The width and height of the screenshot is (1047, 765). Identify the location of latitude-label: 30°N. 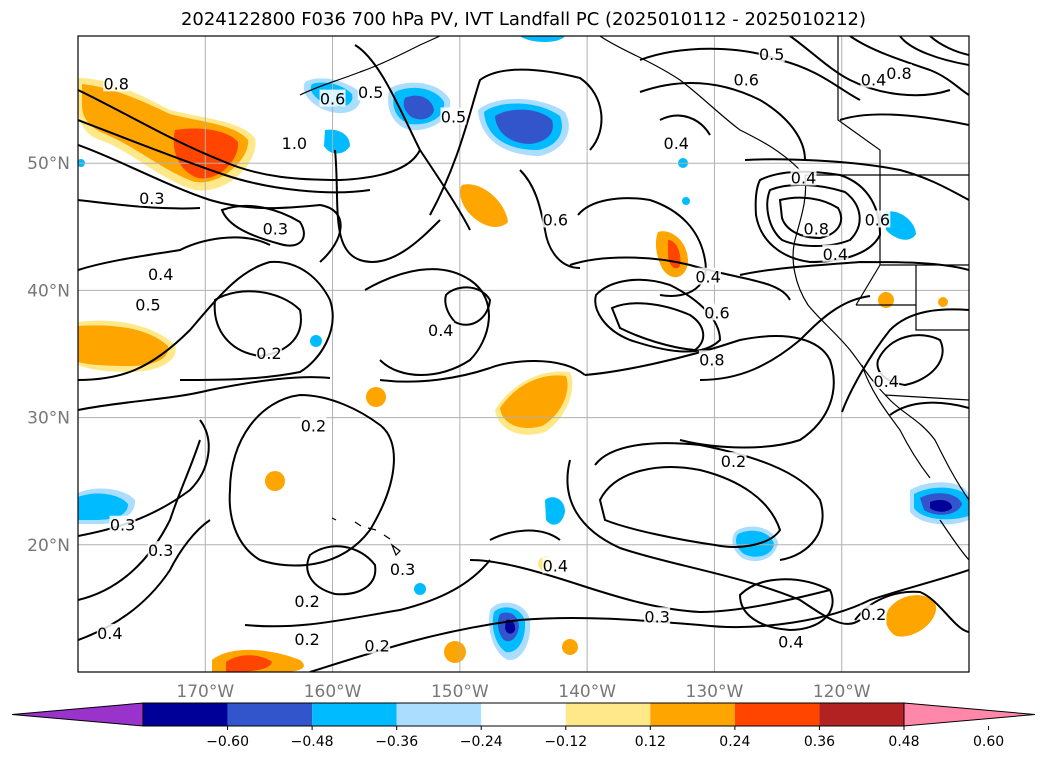
(48, 419).